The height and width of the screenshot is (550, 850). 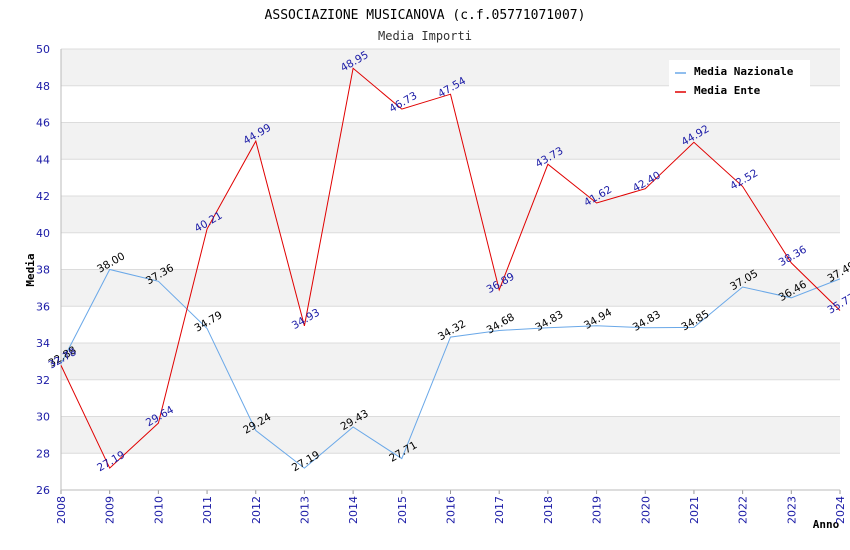 What do you see at coordinates (695, 320) in the screenshot?
I see `data-label: 34.85` at bounding box center [695, 320].